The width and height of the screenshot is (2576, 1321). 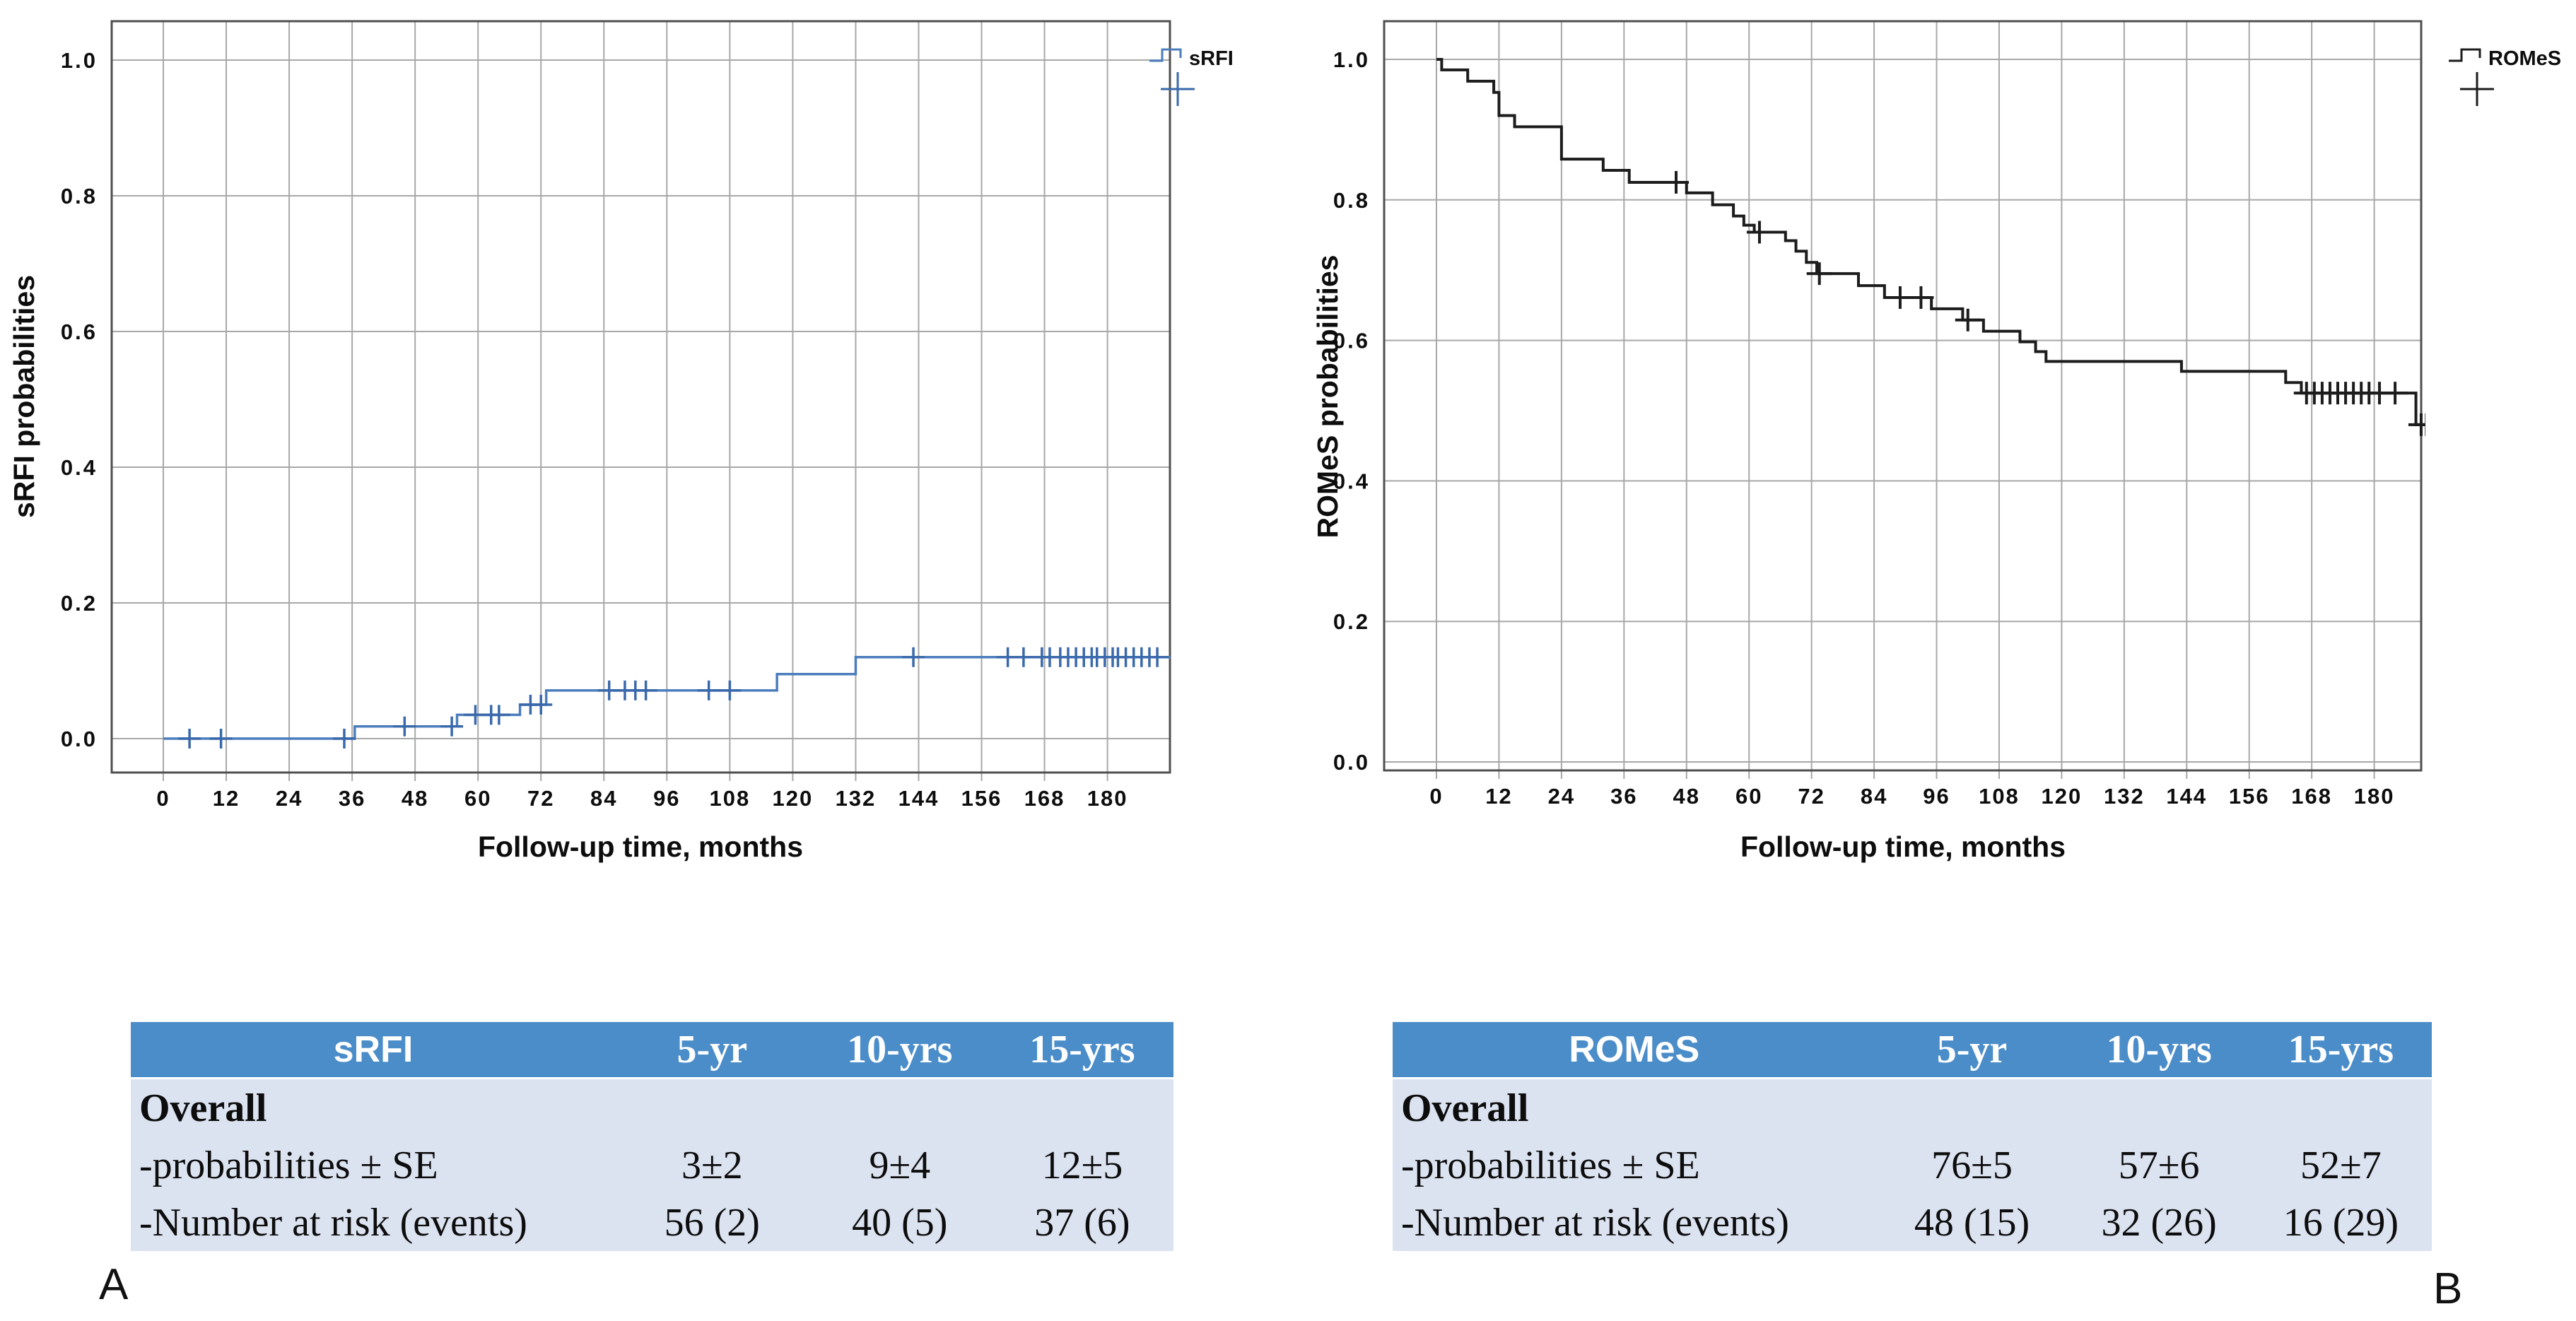 What do you see at coordinates (415, 798) in the screenshot?
I see `x-tick-label: 48` at bounding box center [415, 798].